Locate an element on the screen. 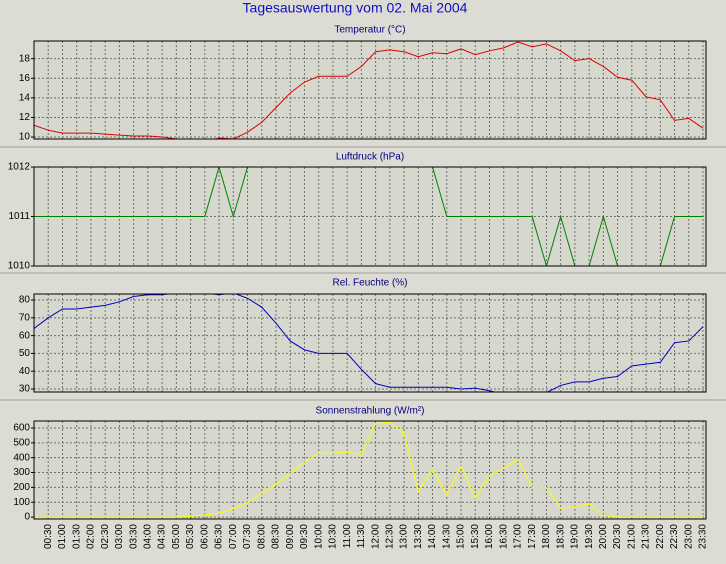 This screenshot has width=726, height=564. x-tick-label: 14:00 is located at coordinates (432, 536).